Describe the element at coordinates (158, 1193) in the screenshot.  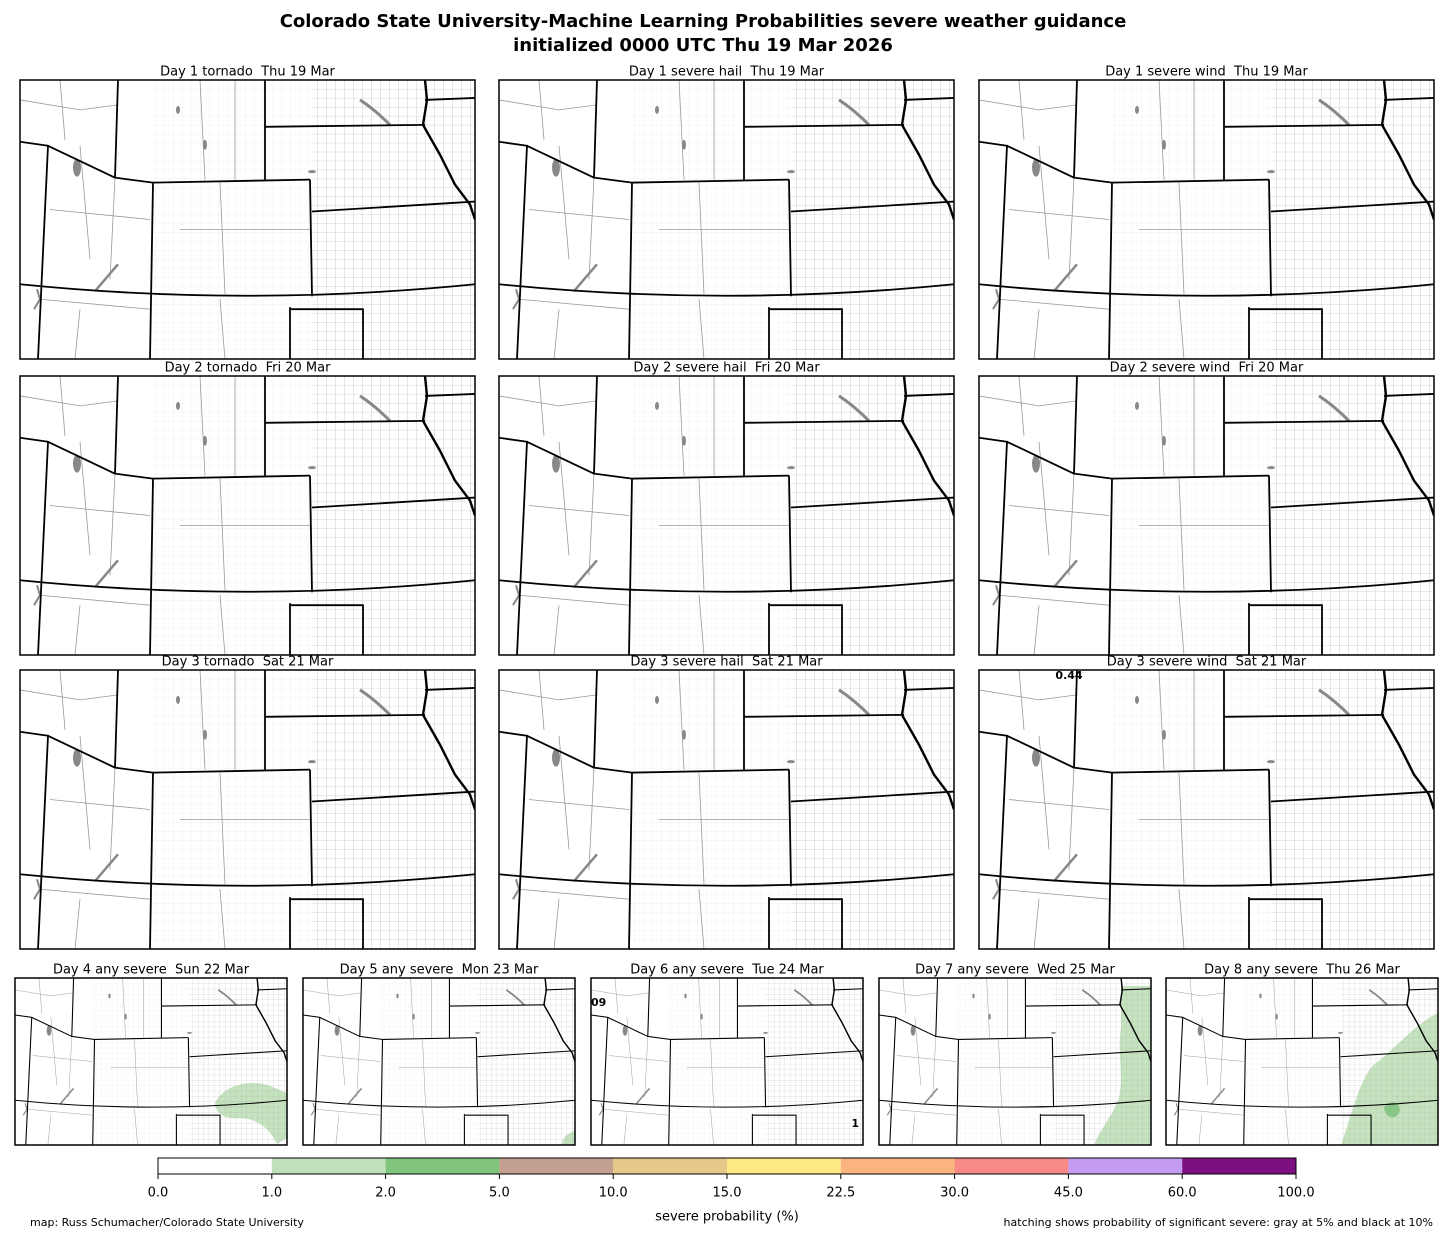
I see `colorbar-tick-label: 0.0` at that location.